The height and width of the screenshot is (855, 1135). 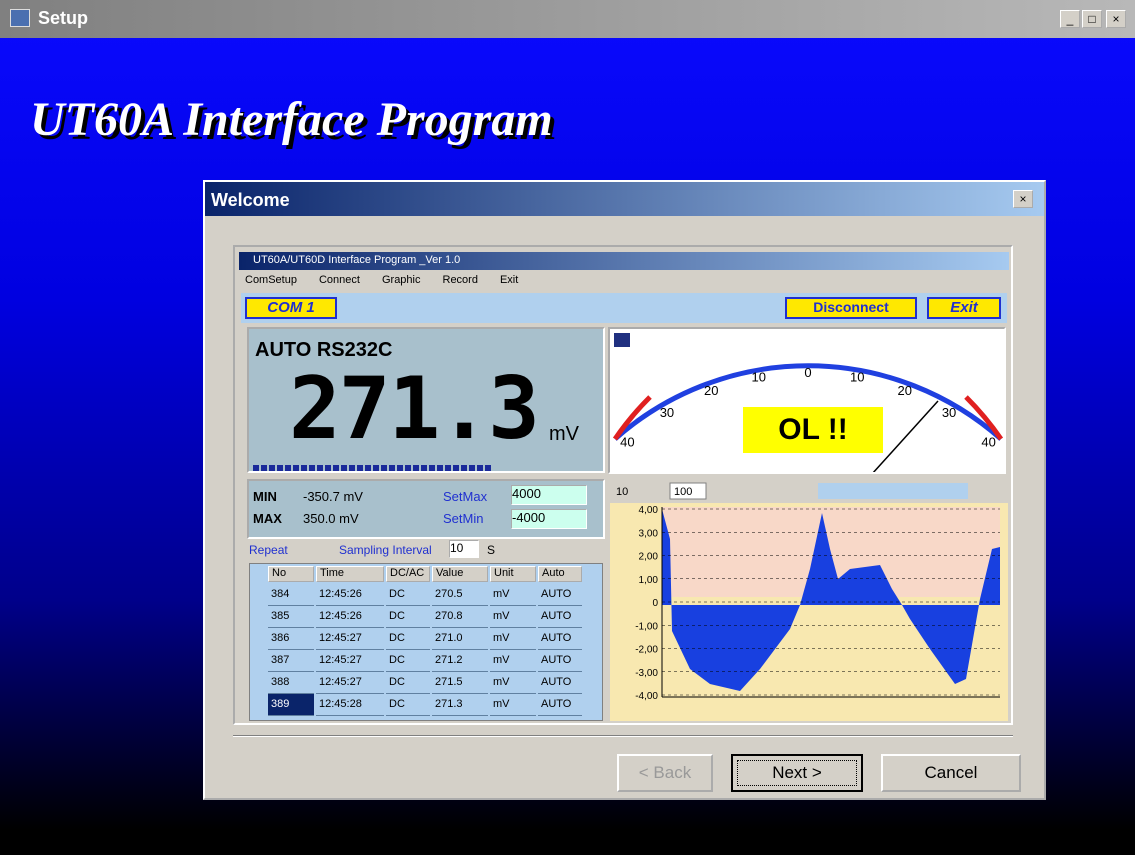 What do you see at coordinates (623, 736) in the screenshot?
I see `separator` at bounding box center [623, 736].